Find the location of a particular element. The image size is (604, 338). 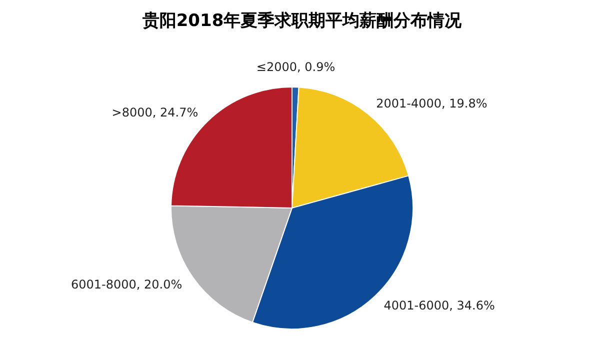

slice-label: ≤2000, 0.9% is located at coordinates (296, 67).